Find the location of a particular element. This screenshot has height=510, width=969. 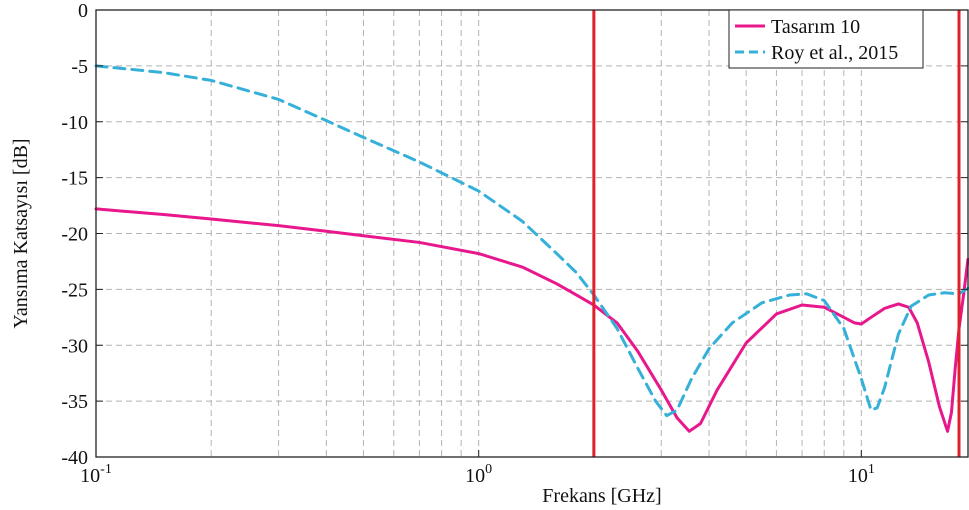

legend-label-roy-et-al-2015: Roy et al., 2015 is located at coordinates (834, 53).